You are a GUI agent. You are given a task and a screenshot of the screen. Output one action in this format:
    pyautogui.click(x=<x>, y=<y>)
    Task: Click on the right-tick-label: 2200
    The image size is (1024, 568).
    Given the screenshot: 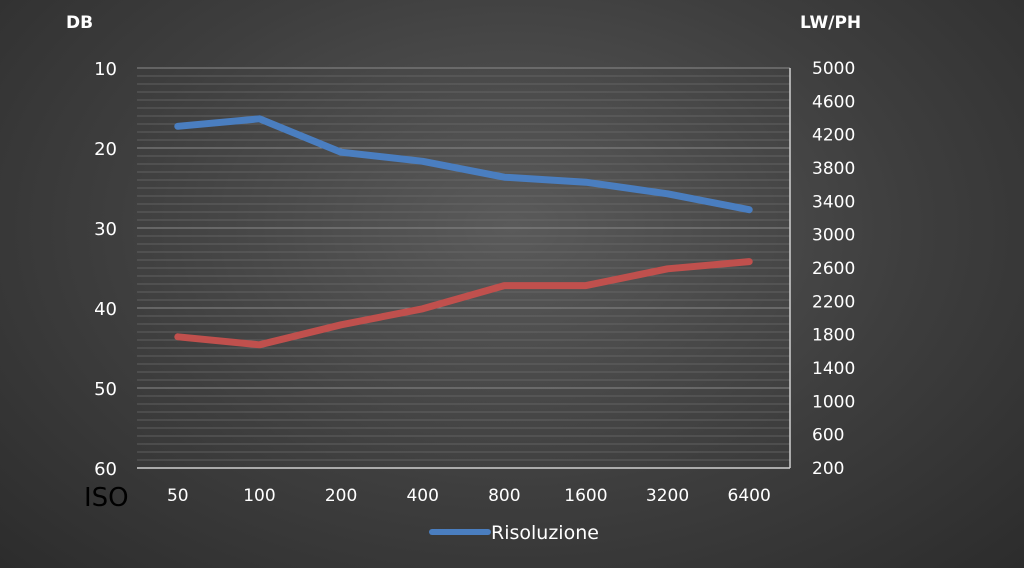 What is the action you would take?
    pyautogui.click(x=833, y=302)
    